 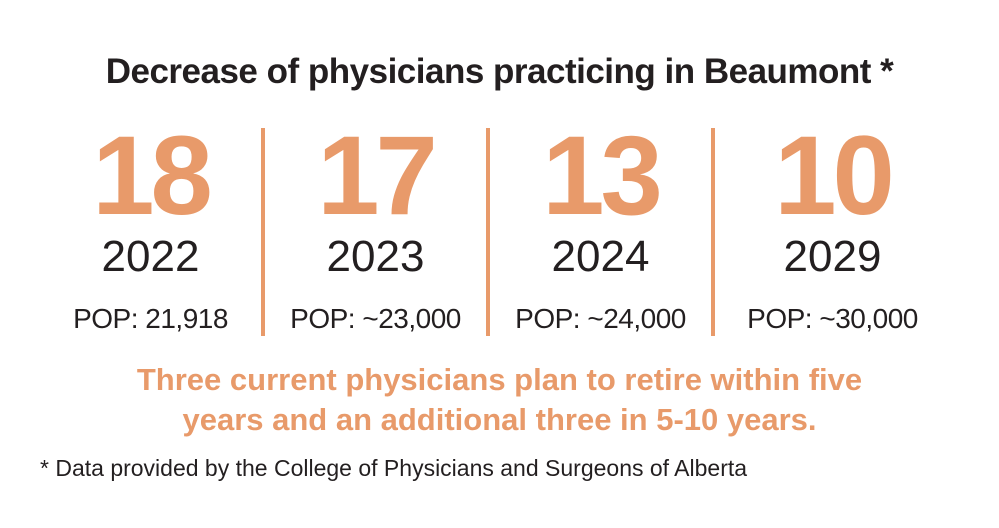 I want to click on stat-value: 13, so click(x=602, y=175).